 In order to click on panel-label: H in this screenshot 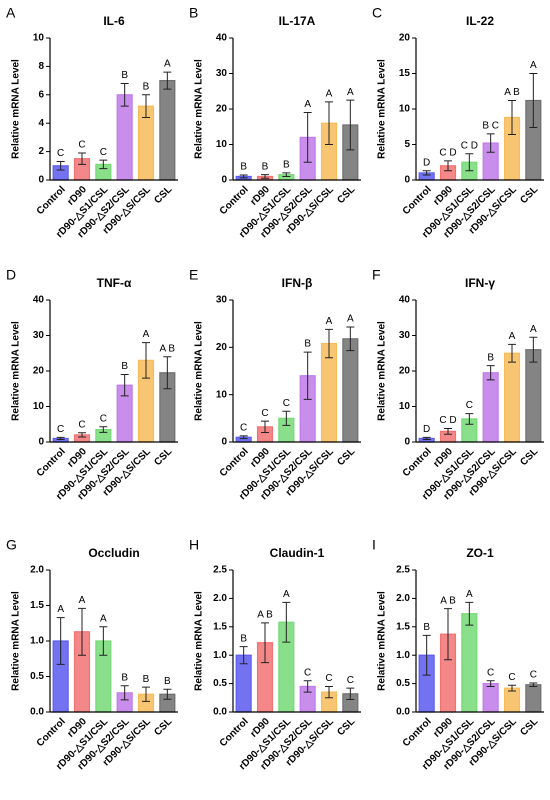, I will do `click(194, 545)`.